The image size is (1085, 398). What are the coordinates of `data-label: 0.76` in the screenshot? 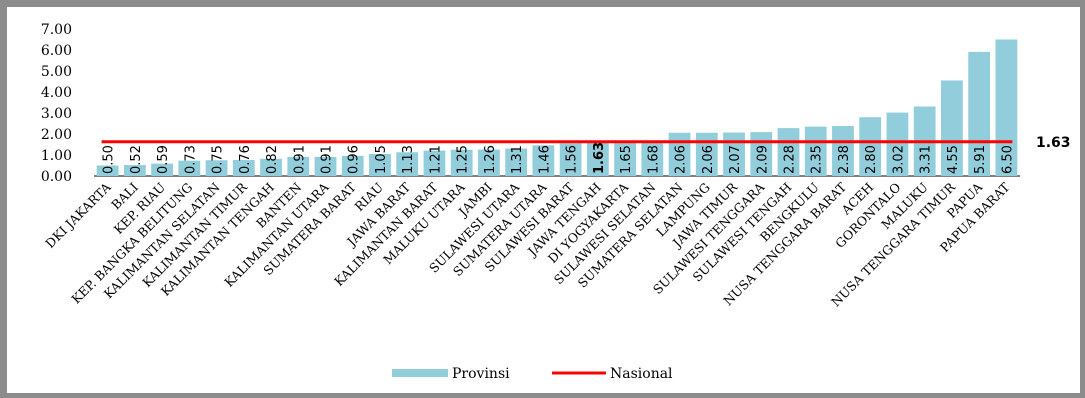 It's located at (245, 159).